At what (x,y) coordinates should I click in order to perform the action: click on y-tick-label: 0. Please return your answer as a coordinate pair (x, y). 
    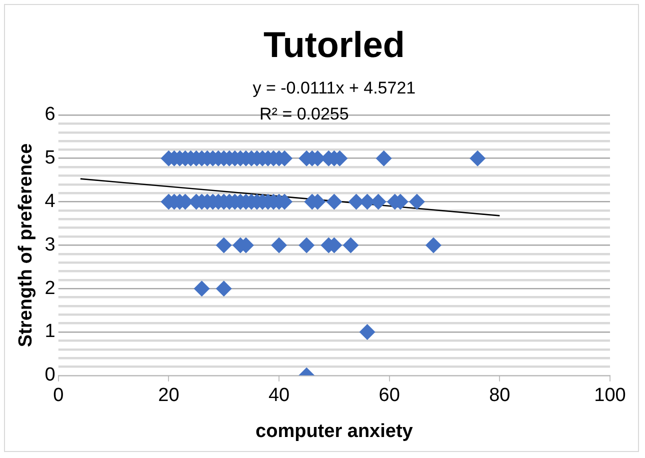
    Looking at the image, I should click on (50, 375).